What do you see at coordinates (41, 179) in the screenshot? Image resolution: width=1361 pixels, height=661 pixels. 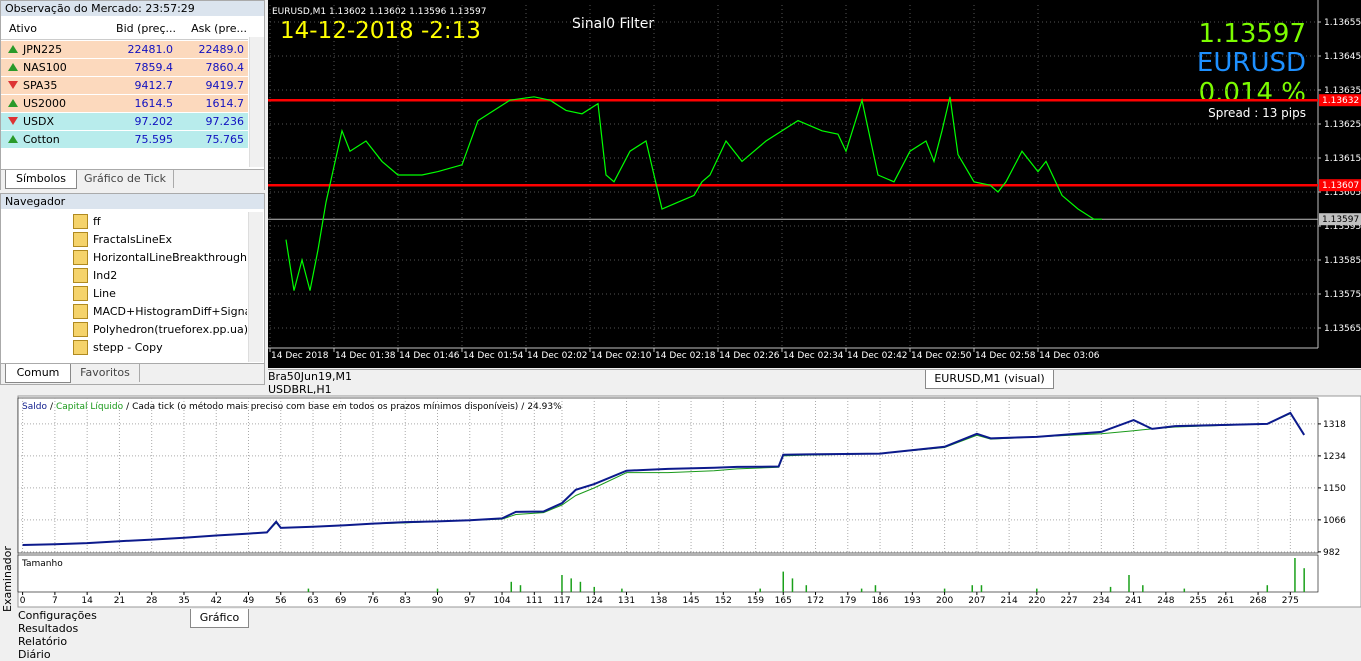 I see `tab: Símbolos` at bounding box center [41, 179].